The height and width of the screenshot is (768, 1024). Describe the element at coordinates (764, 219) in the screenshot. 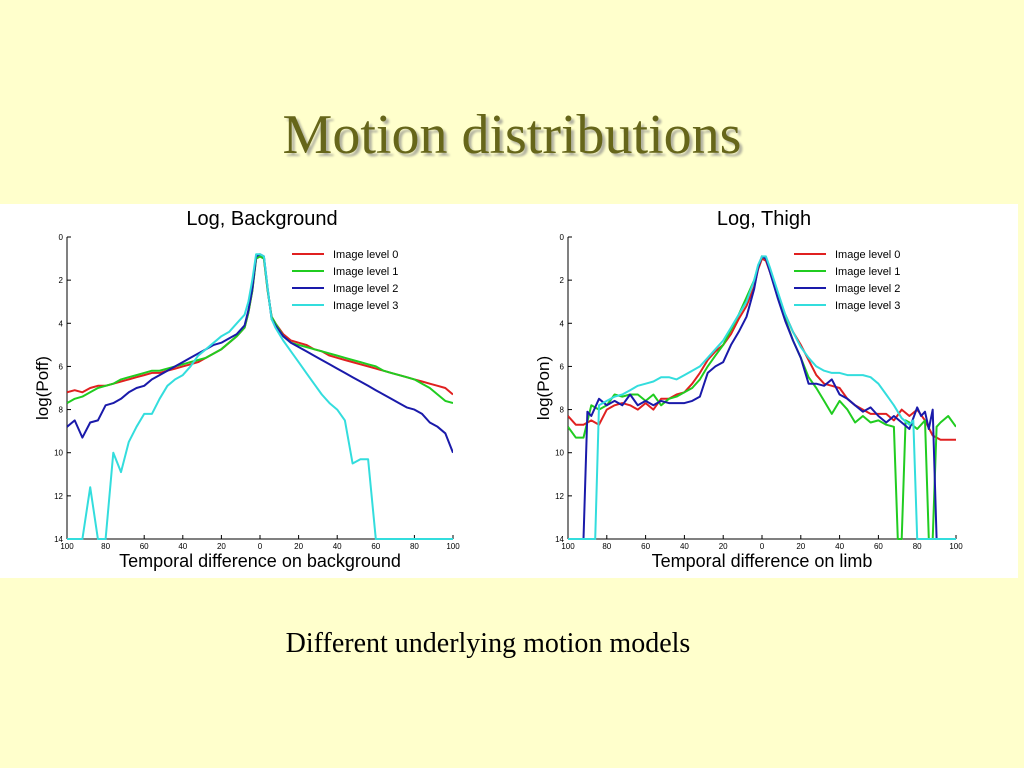

I see `chart-title: Log, Thigh` at that location.